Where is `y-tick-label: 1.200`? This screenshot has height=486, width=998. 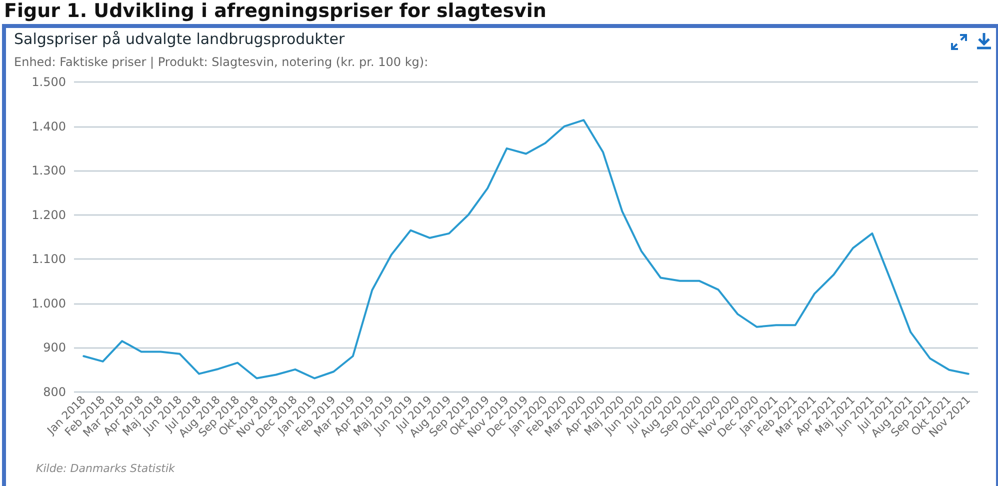
y-tick-label: 1.200 is located at coordinates (49, 215).